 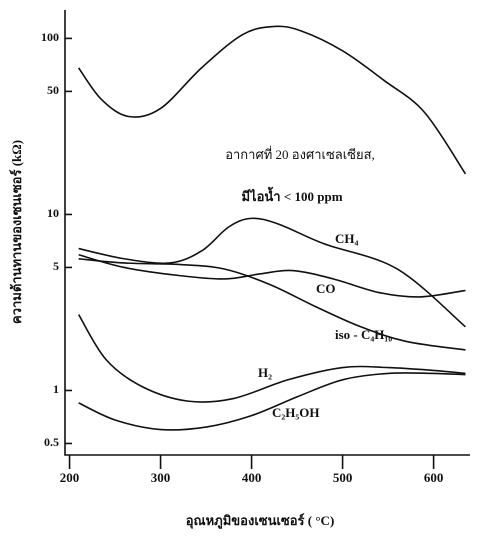 What do you see at coordinates (70, 477) in the screenshot?
I see `x-tick-label: 200` at bounding box center [70, 477].